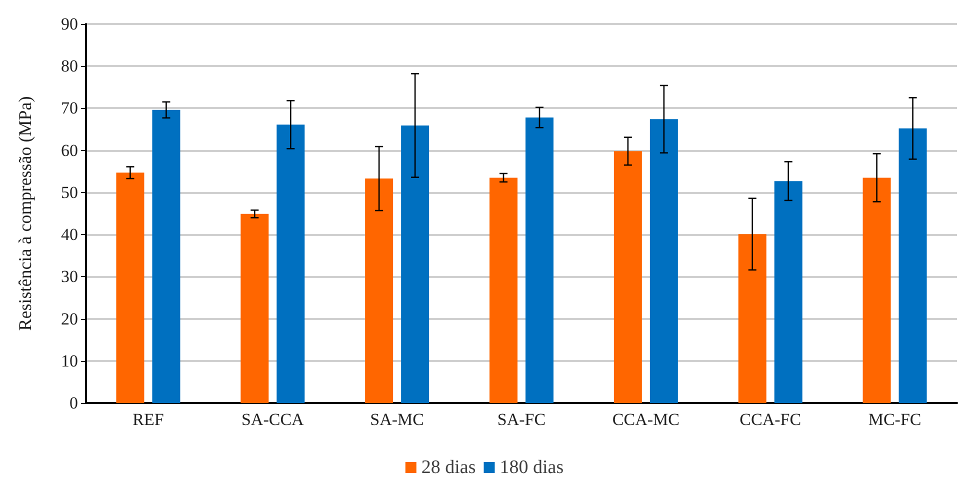 The width and height of the screenshot is (969, 484). Describe the element at coordinates (448, 467) in the screenshot. I see `legend-label: 28 dias` at that location.